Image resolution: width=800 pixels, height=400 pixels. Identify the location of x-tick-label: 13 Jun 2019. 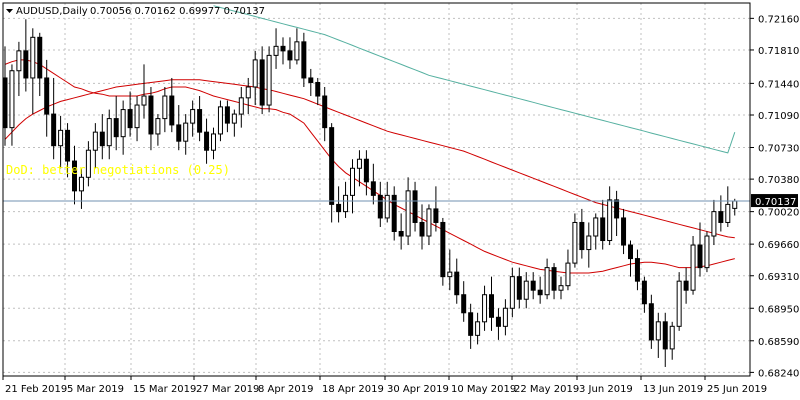
(673, 389).